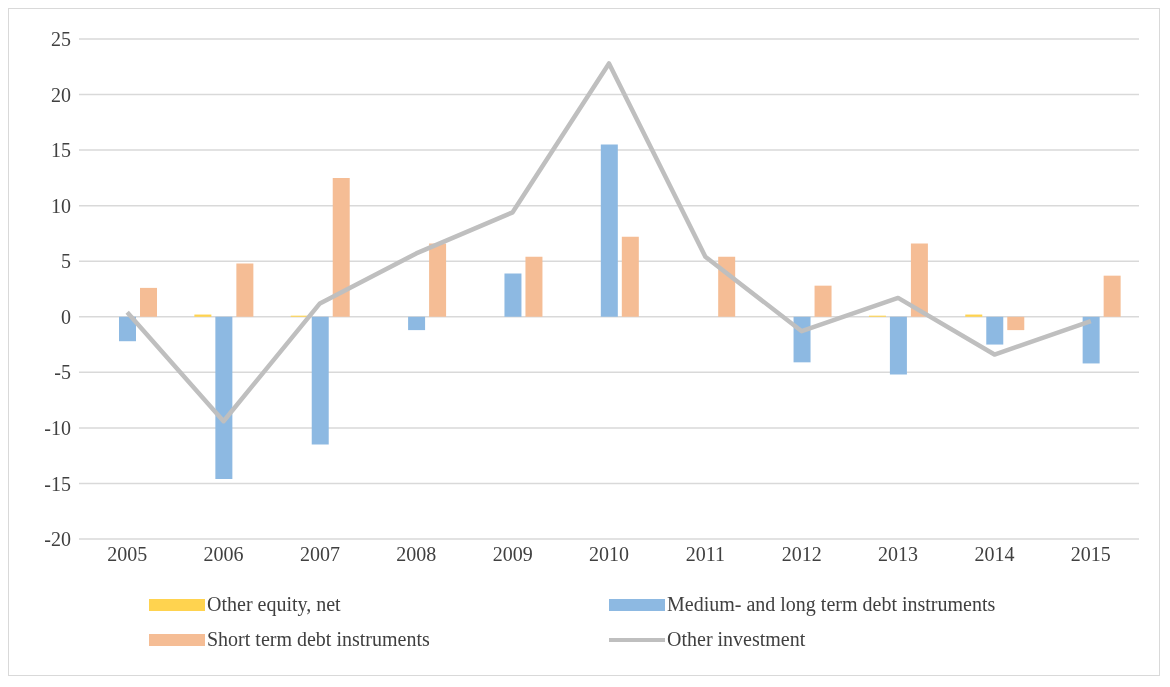 The height and width of the screenshot is (687, 1170). I want to click on x-tick-label: 2011, so click(705, 554).